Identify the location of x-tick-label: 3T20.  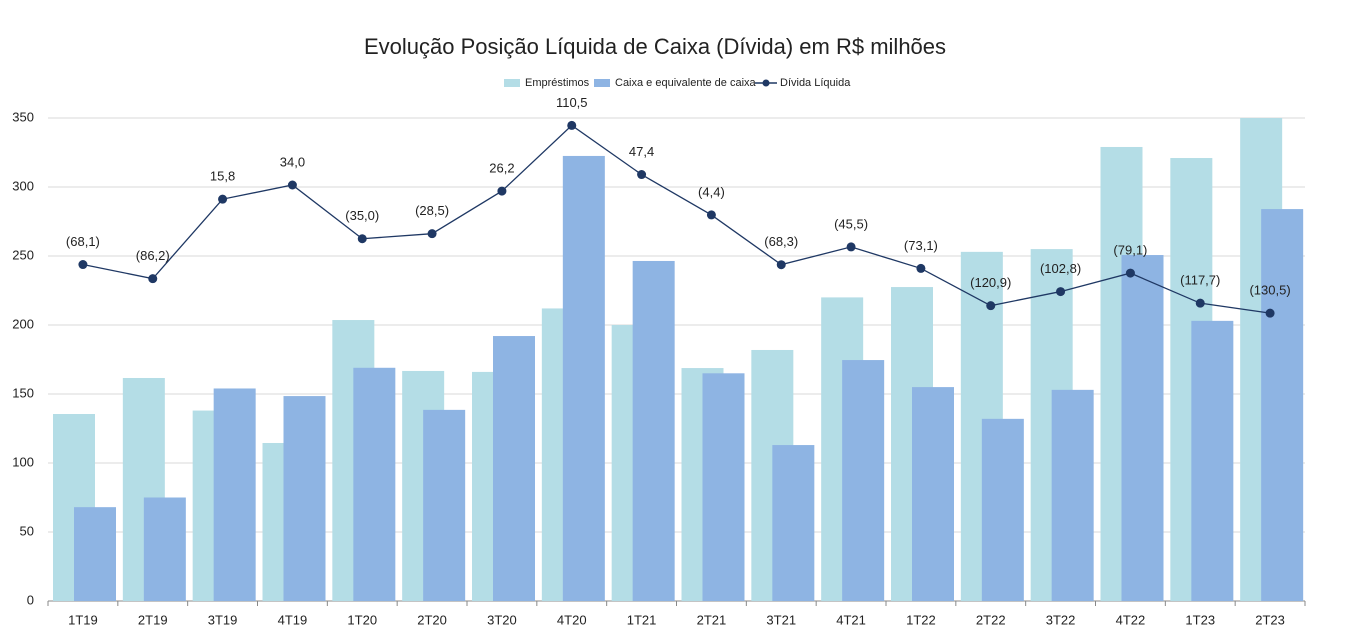
(502, 619).